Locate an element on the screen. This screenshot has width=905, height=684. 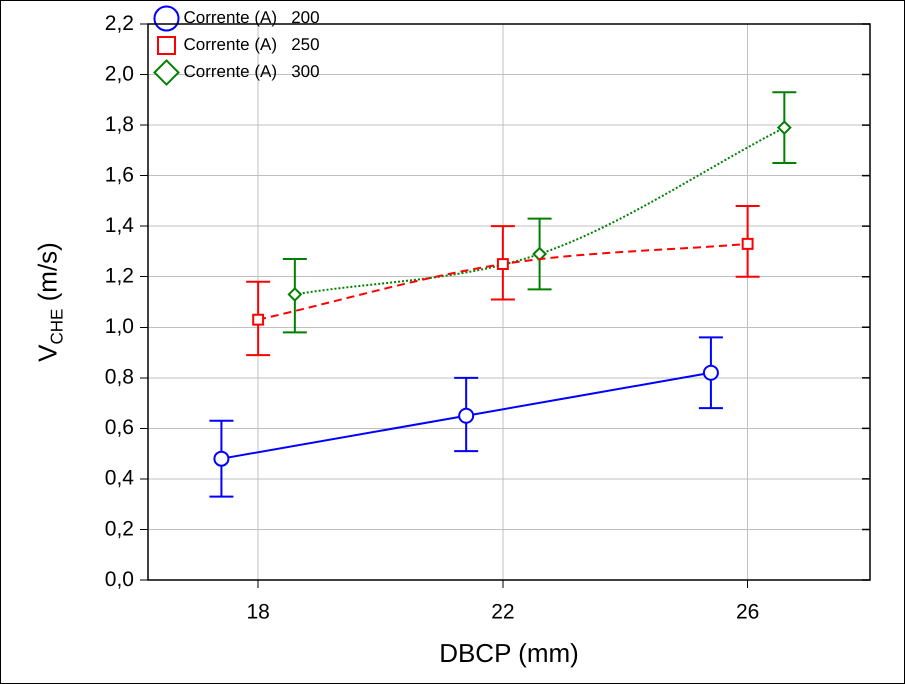
x-tick-label: 18 is located at coordinates (258, 612).